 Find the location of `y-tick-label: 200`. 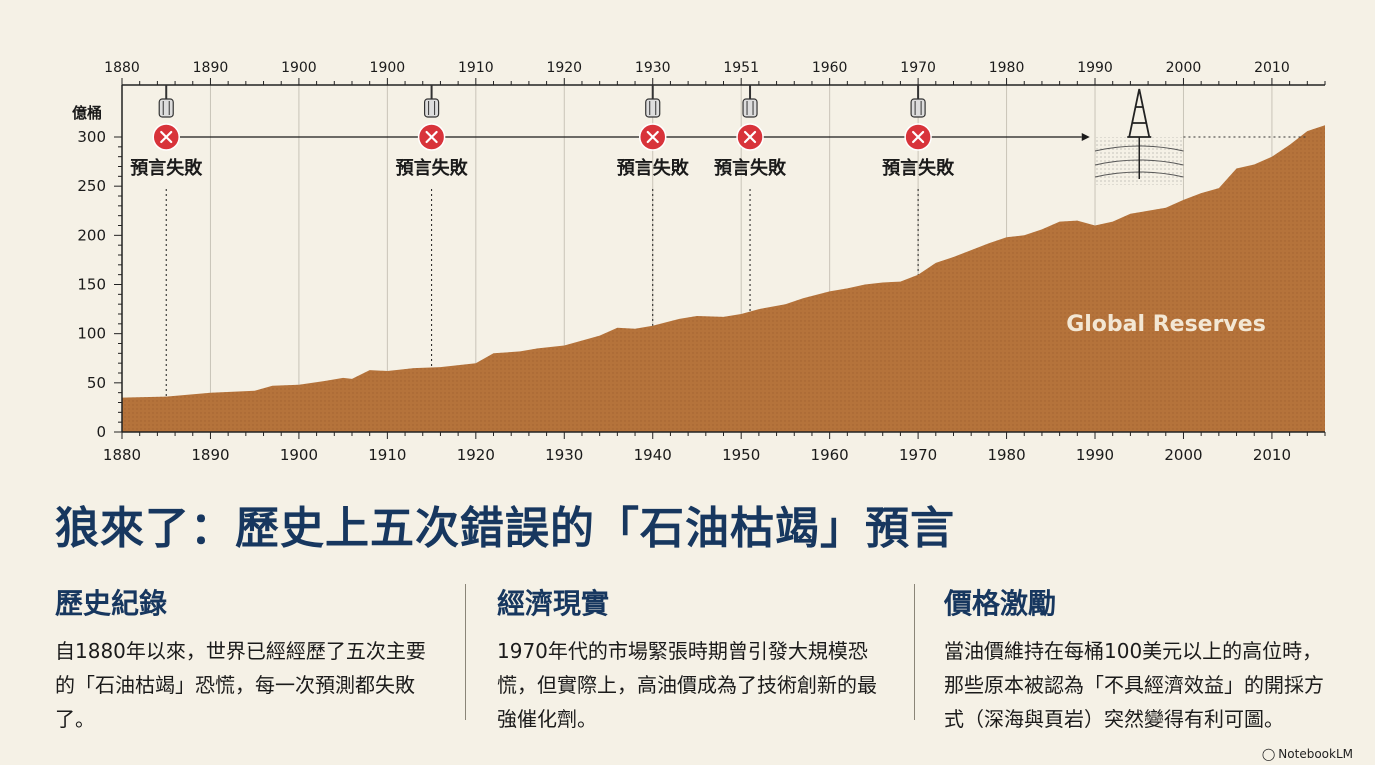

y-tick-label: 200 is located at coordinates (91, 235).